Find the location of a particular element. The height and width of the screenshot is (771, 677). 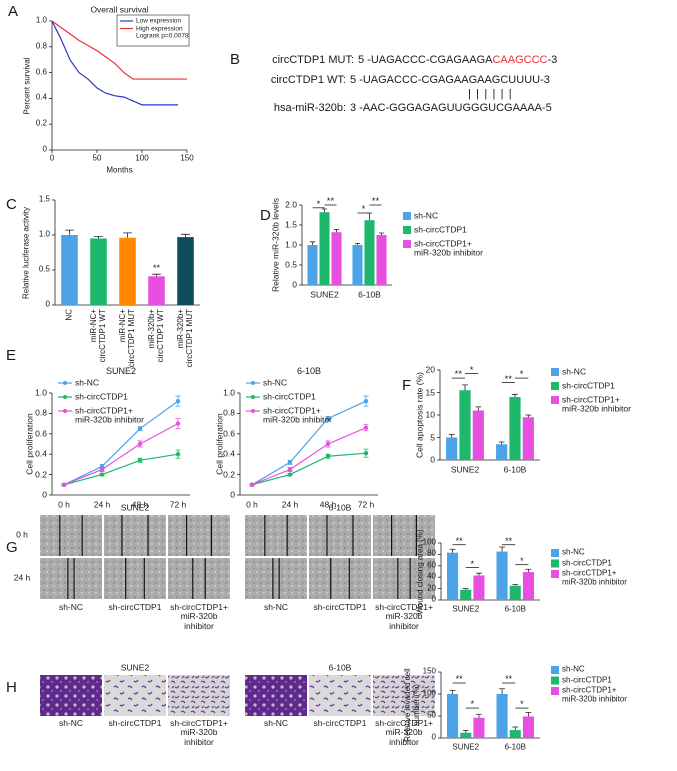

x-tick-label: miR-320b+ circCTDP1 WT is located at coordinates (155, 336).